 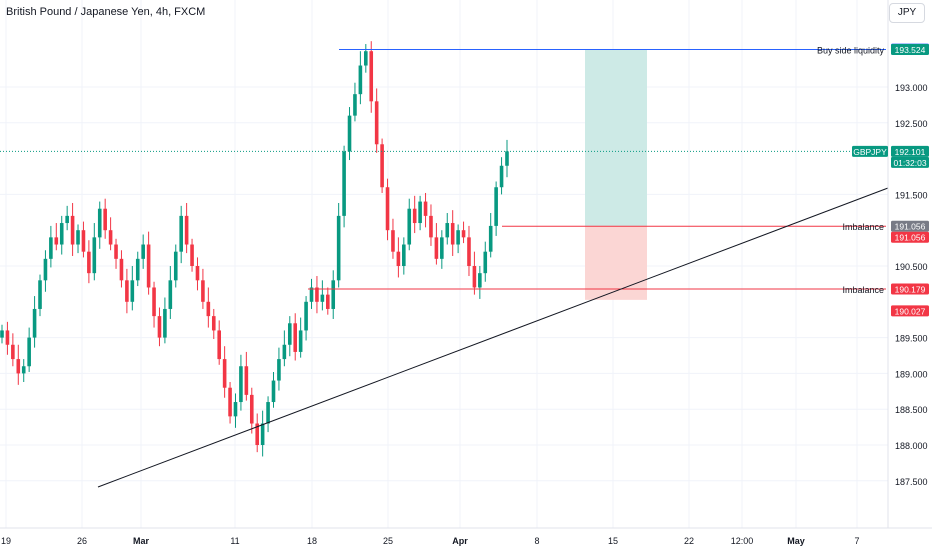 I want to click on x-tick-label: 11, so click(x=234, y=541).